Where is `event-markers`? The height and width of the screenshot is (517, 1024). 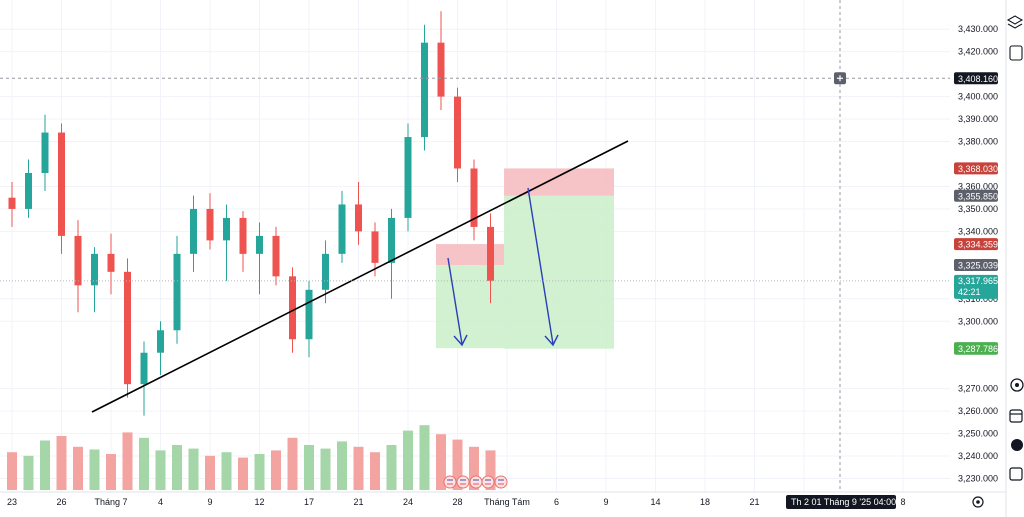 event-markers is located at coordinates (475, 482).